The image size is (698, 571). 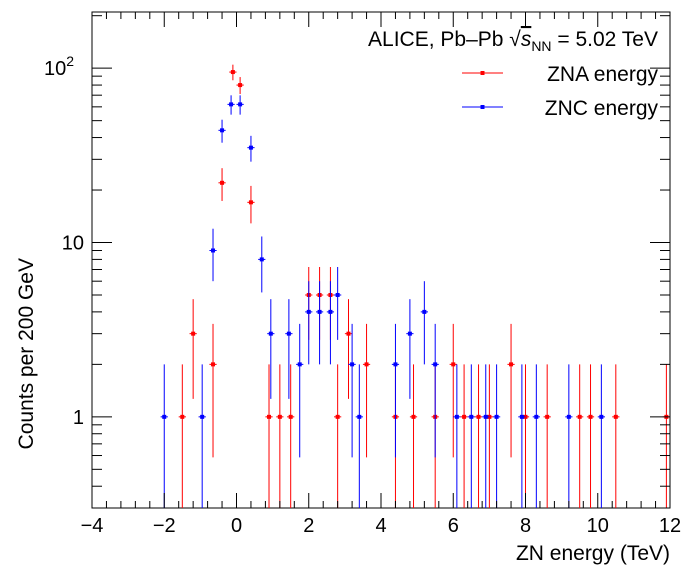 I want to click on y-axis-title: Counts per 200 GeV, so click(x=26, y=353).